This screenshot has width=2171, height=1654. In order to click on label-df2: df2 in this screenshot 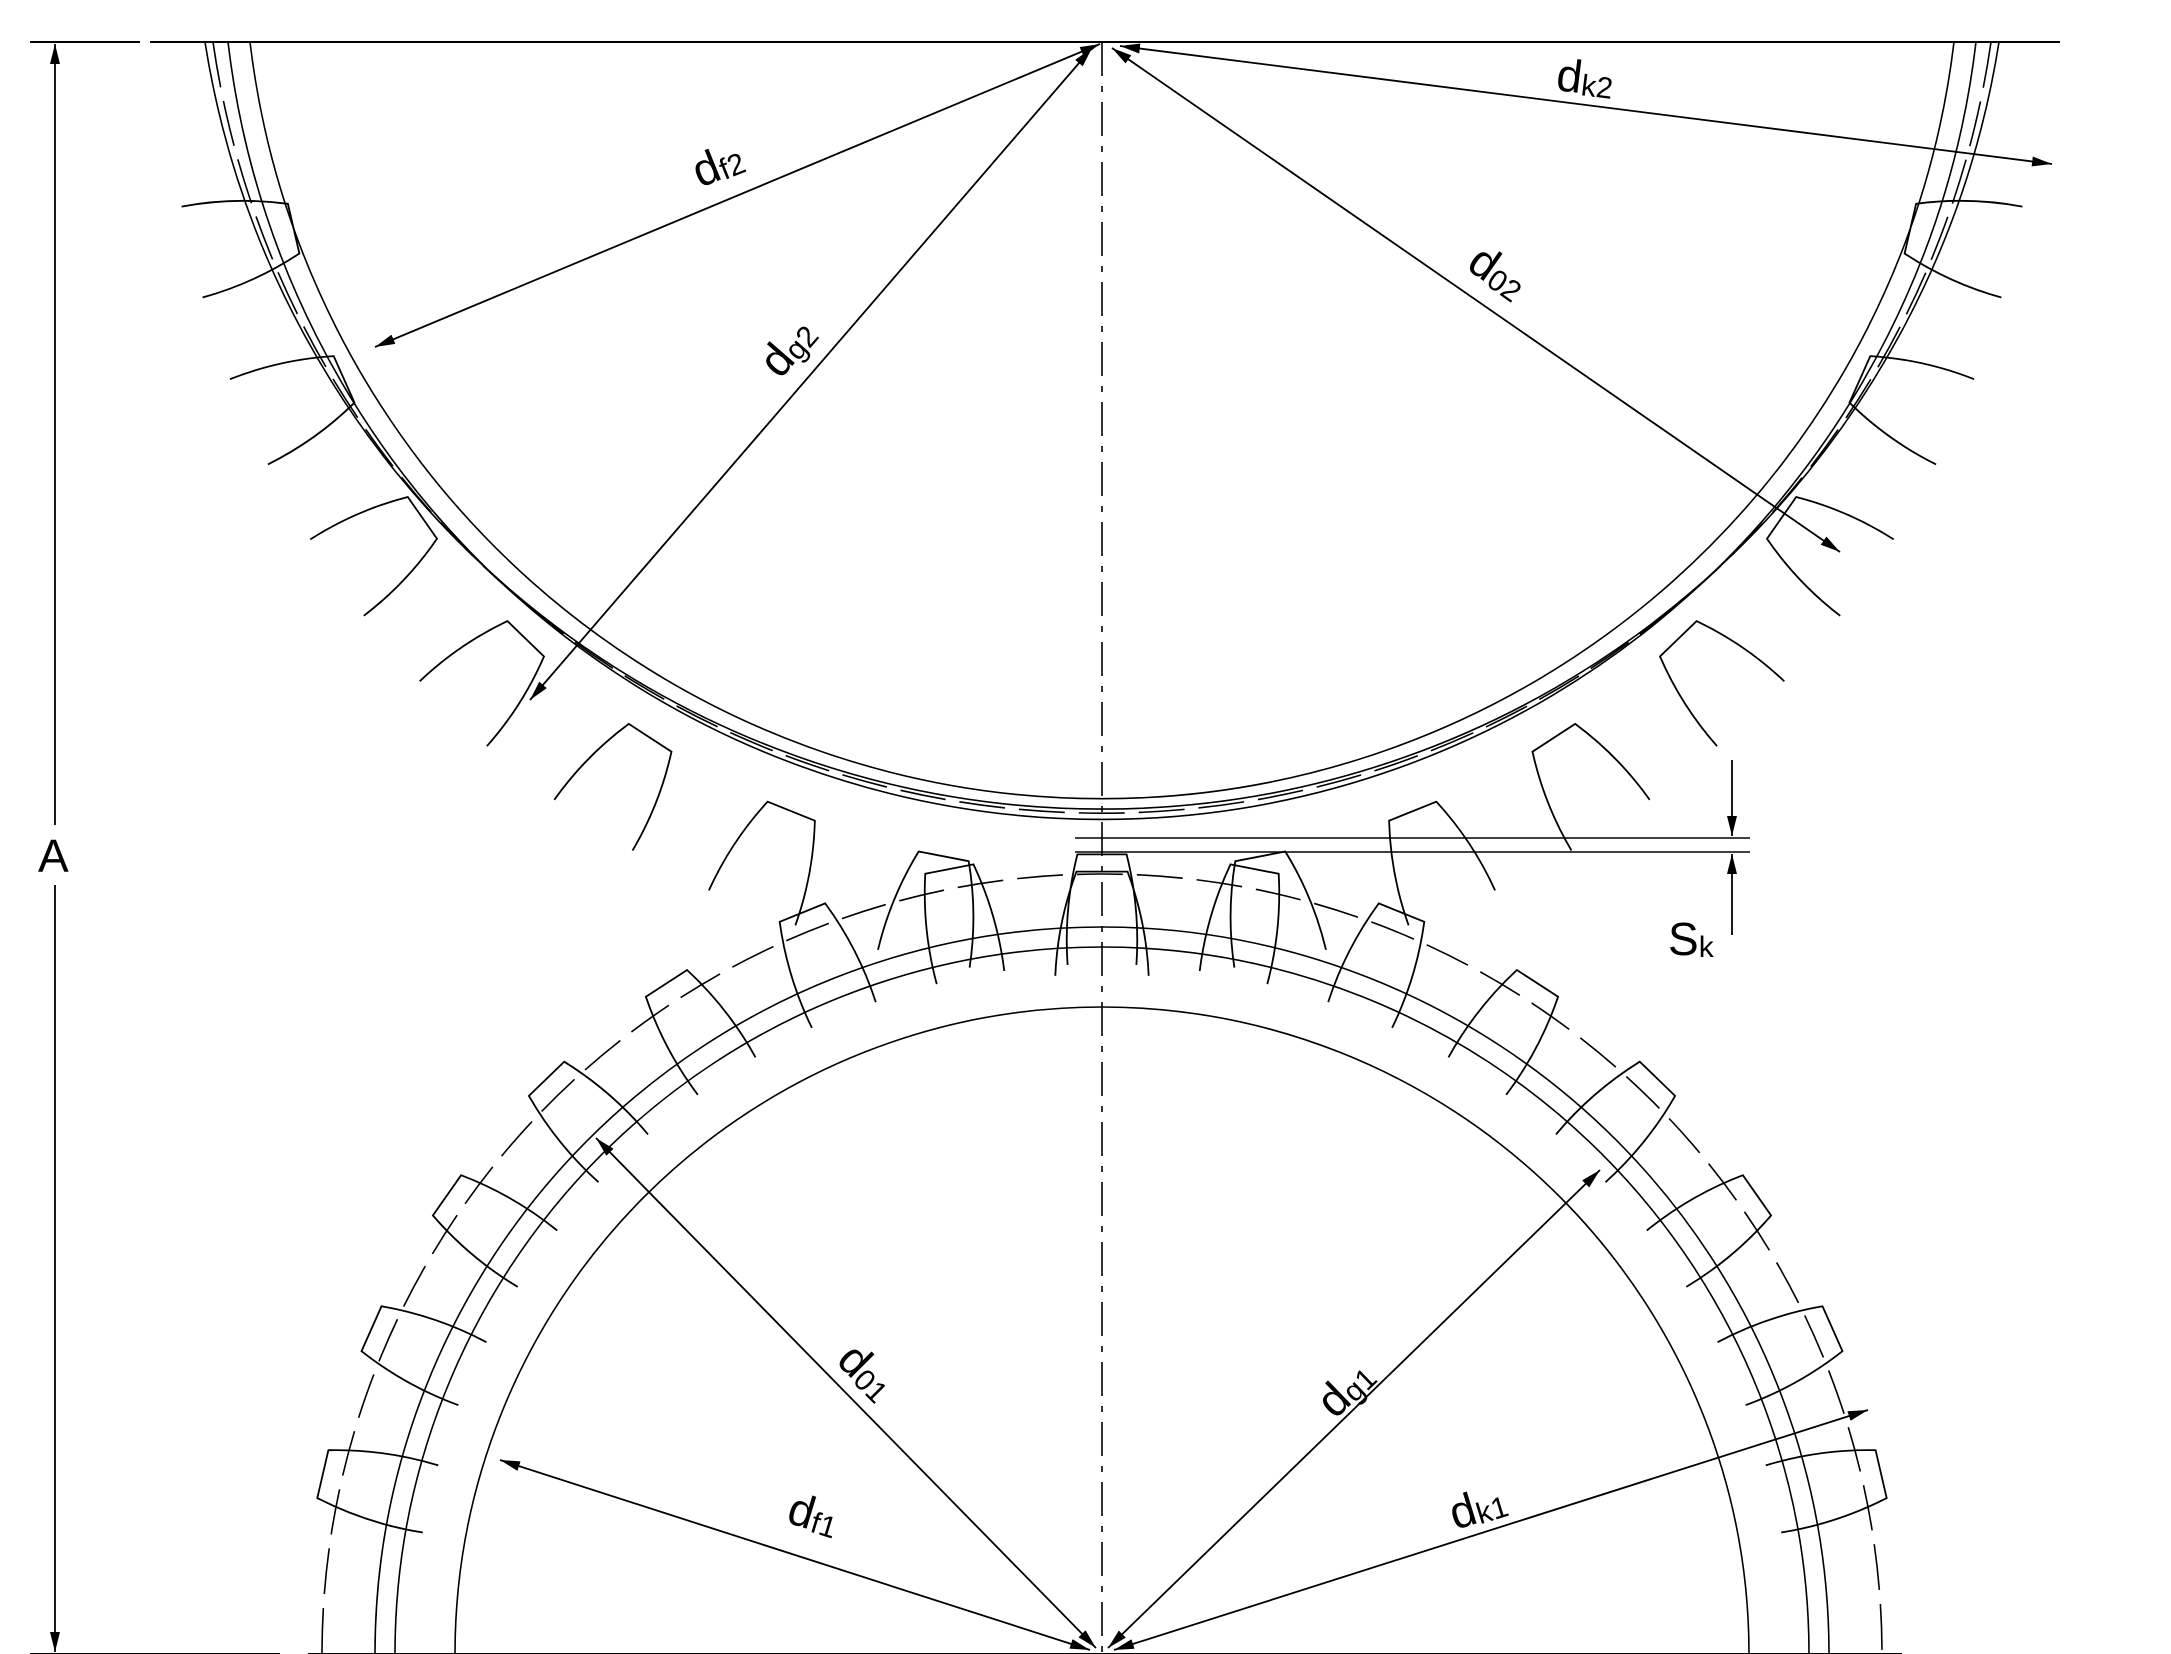, I will do `click(717, 163)`.